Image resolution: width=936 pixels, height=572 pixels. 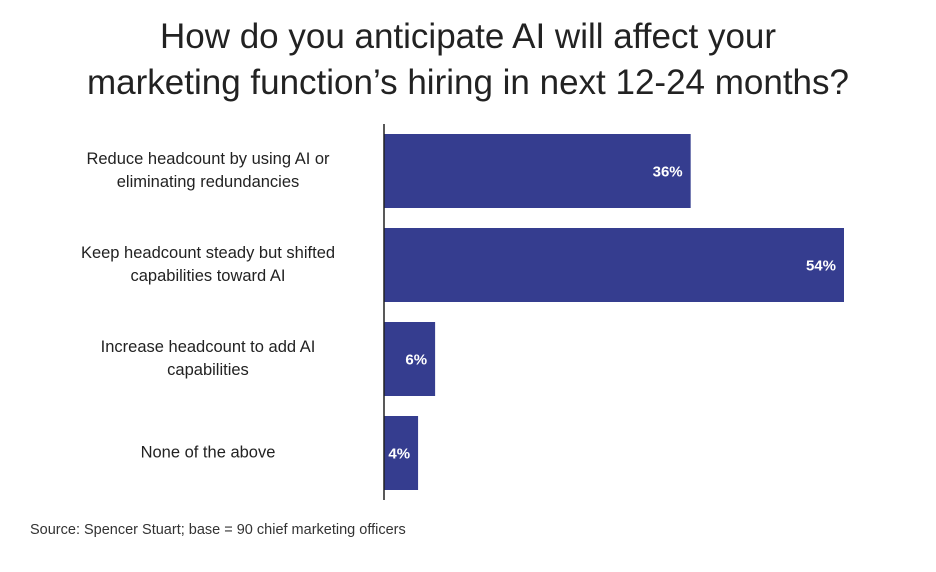 I want to click on category-label-line: None of the above, so click(x=208, y=452).